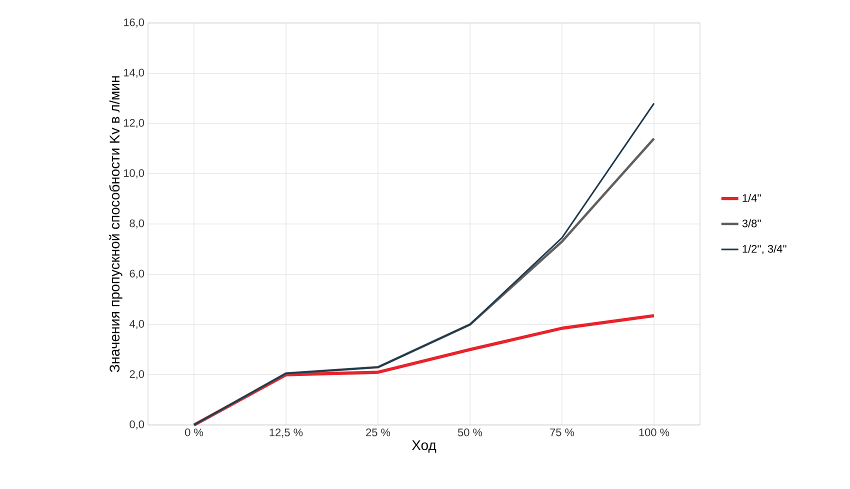  Describe the element at coordinates (764, 249) in the screenshot. I see `legend-label: 1/2'', 3/4''` at that location.